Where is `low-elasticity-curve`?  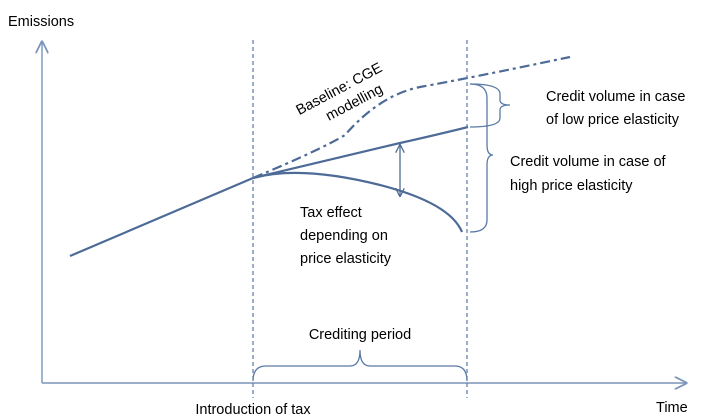 low-elasticity-curve is located at coordinates (360, 152).